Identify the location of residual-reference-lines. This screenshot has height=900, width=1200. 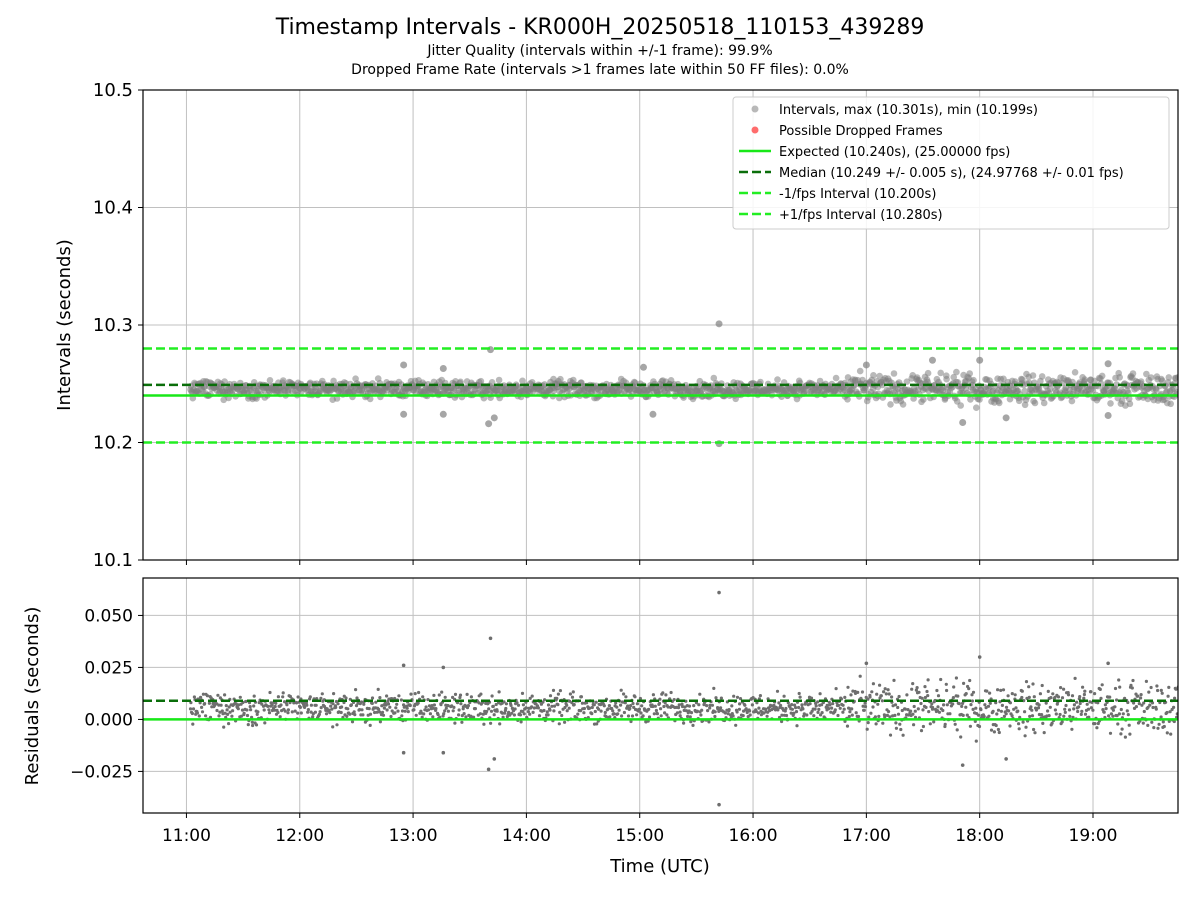
(660, 710).